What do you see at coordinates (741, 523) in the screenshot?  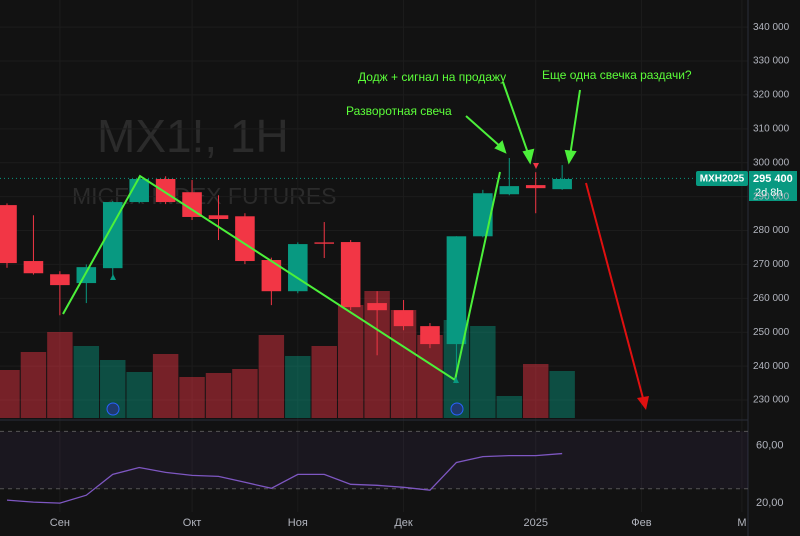 I see `x-tick-label: М` at bounding box center [741, 523].